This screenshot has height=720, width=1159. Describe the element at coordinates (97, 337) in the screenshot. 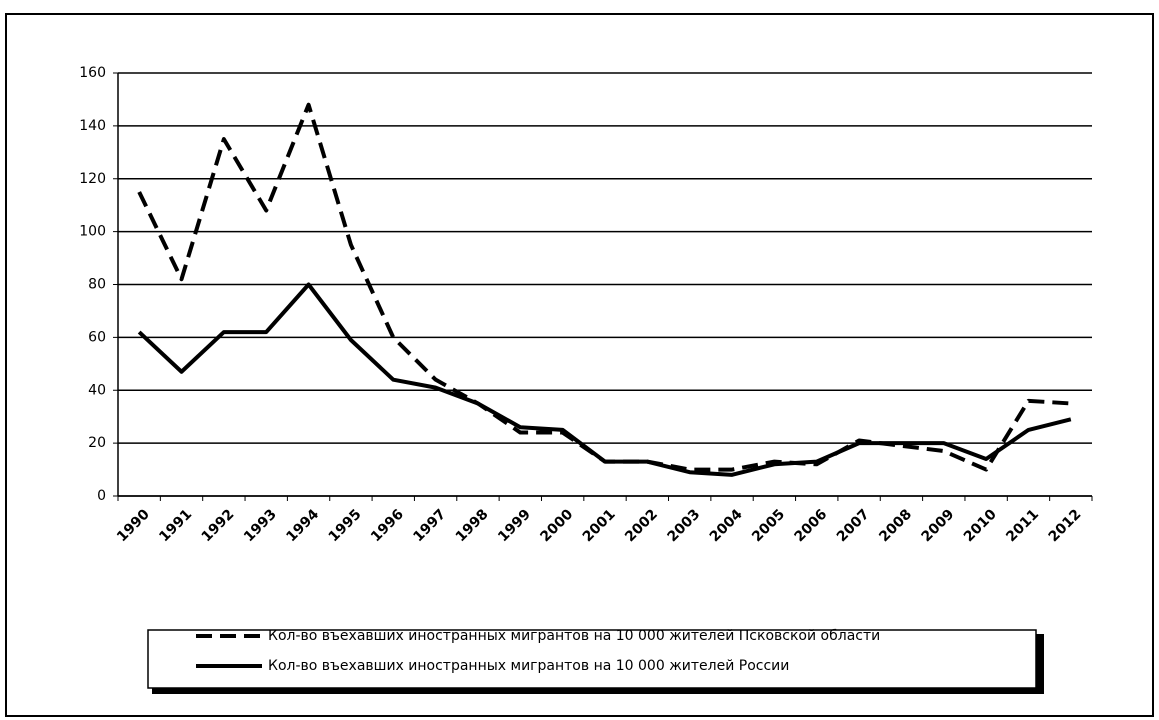

I see `y-tick-label: 60` at that location.